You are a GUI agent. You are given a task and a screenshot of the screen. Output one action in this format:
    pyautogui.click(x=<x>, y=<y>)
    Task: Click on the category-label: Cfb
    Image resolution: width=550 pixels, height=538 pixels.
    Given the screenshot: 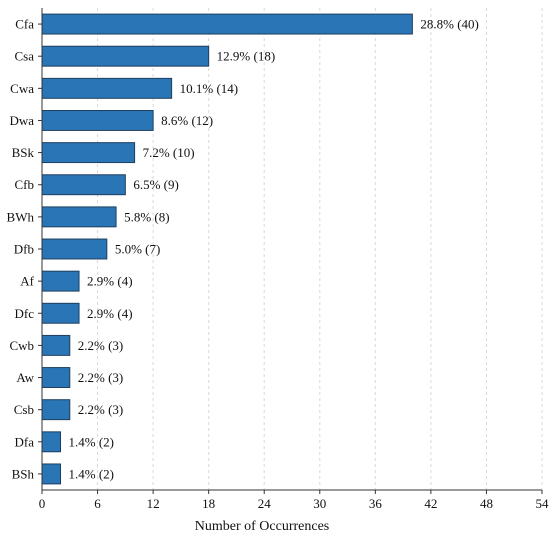 What is the action you would take?
    pyautogui.click(x=25, y=184)
    